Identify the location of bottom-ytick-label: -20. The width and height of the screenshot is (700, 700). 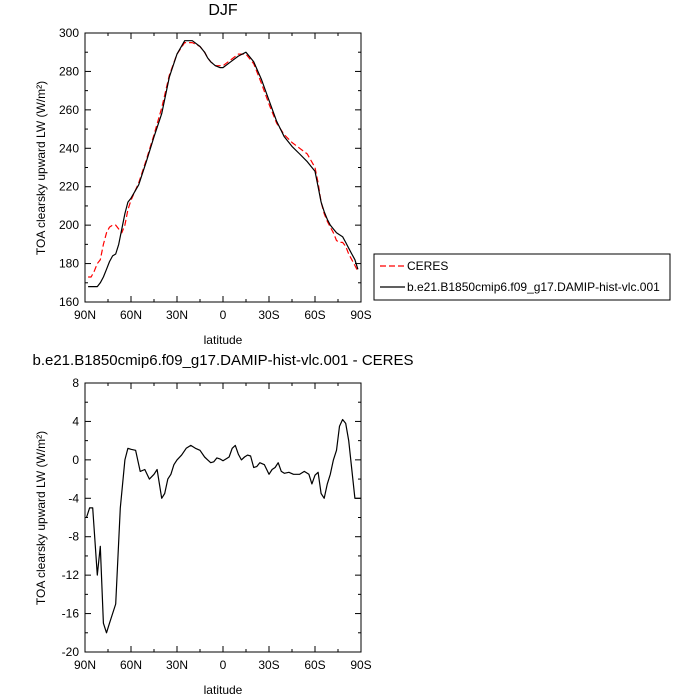
(71, 652).